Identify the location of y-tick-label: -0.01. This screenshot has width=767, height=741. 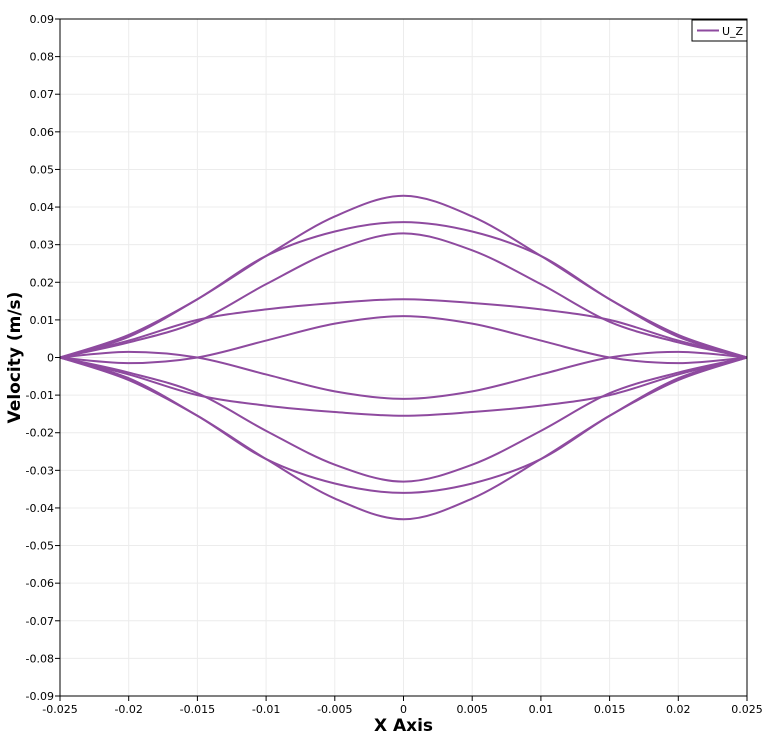
(40, 395).